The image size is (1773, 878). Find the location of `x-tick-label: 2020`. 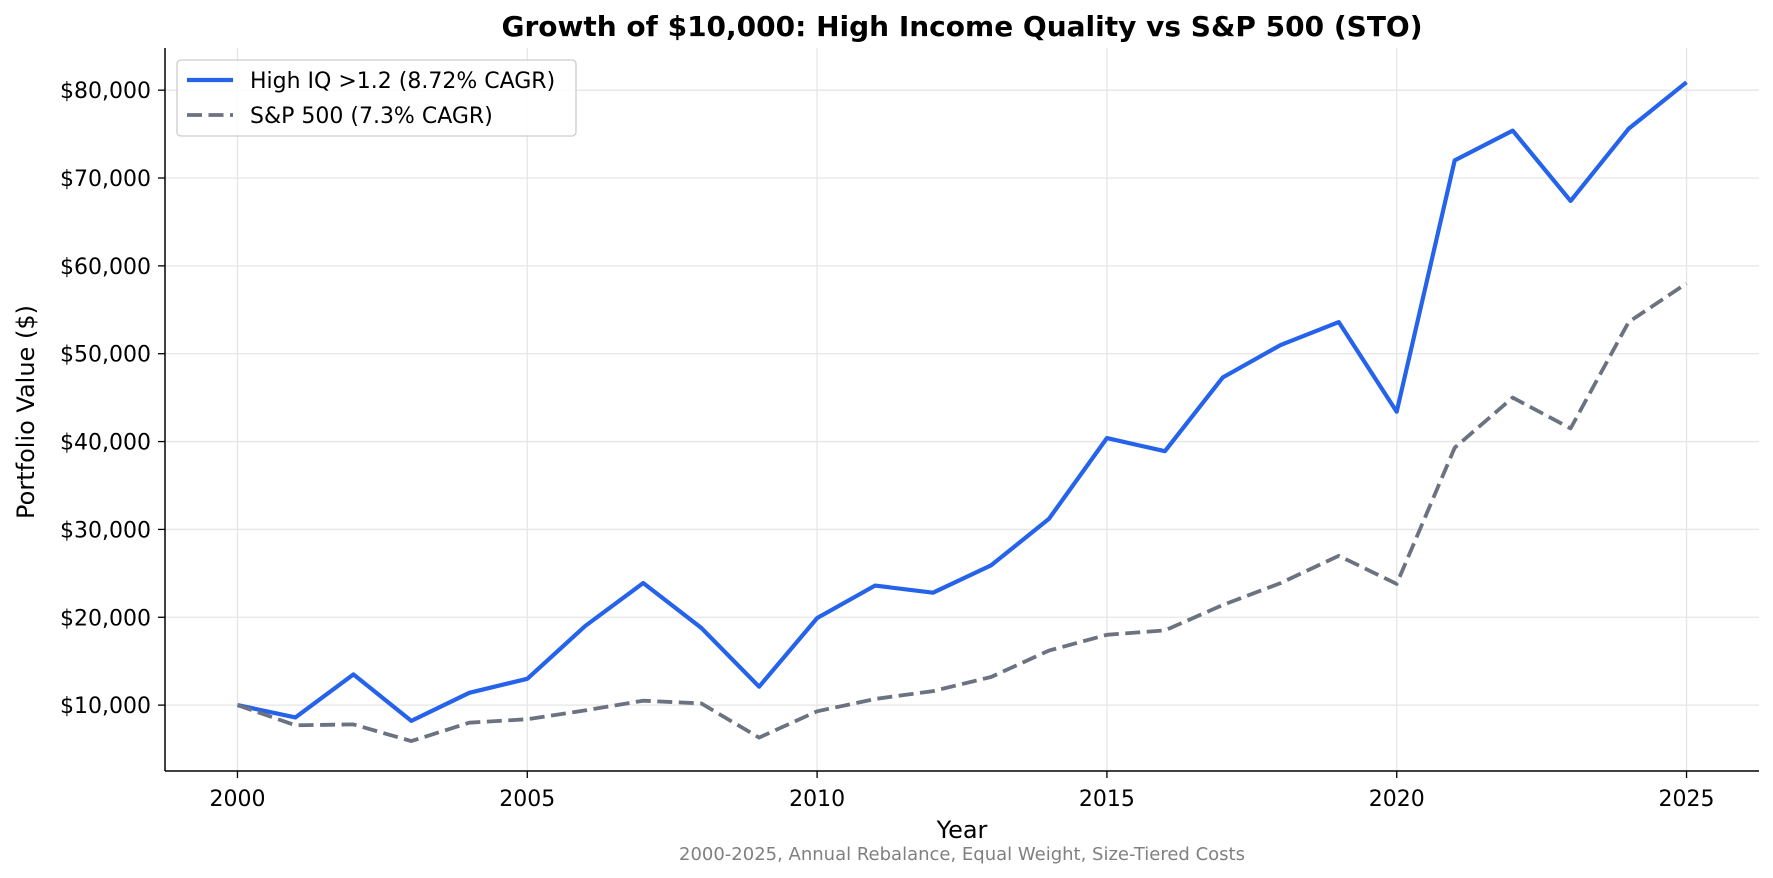

x-tick-label: 2020 is located at coordinates (1397, 799).